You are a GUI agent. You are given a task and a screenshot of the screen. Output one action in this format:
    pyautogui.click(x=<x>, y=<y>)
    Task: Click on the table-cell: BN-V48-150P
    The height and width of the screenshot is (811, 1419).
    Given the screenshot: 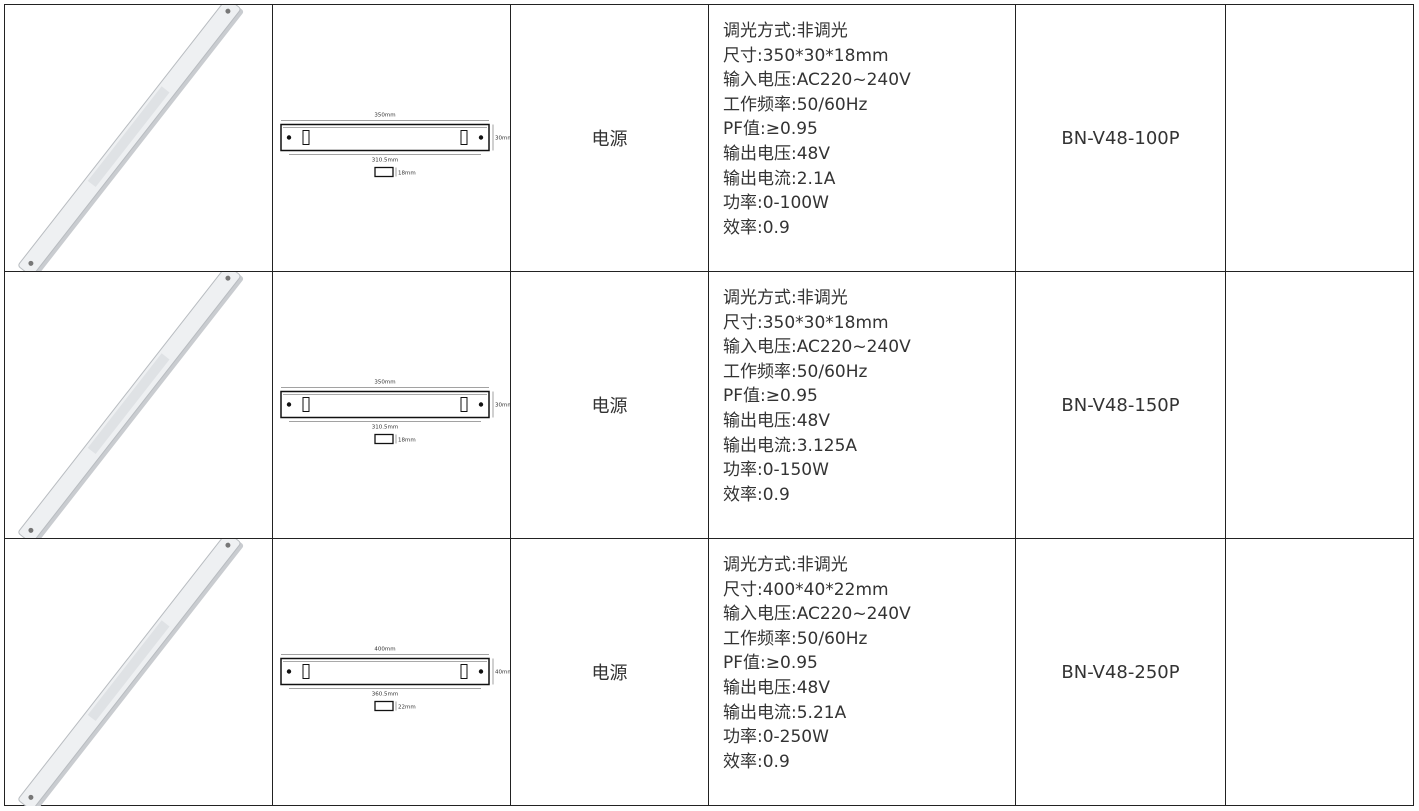 What is the action you would take?
    pyautogui.click(x=1120, y=404)
    